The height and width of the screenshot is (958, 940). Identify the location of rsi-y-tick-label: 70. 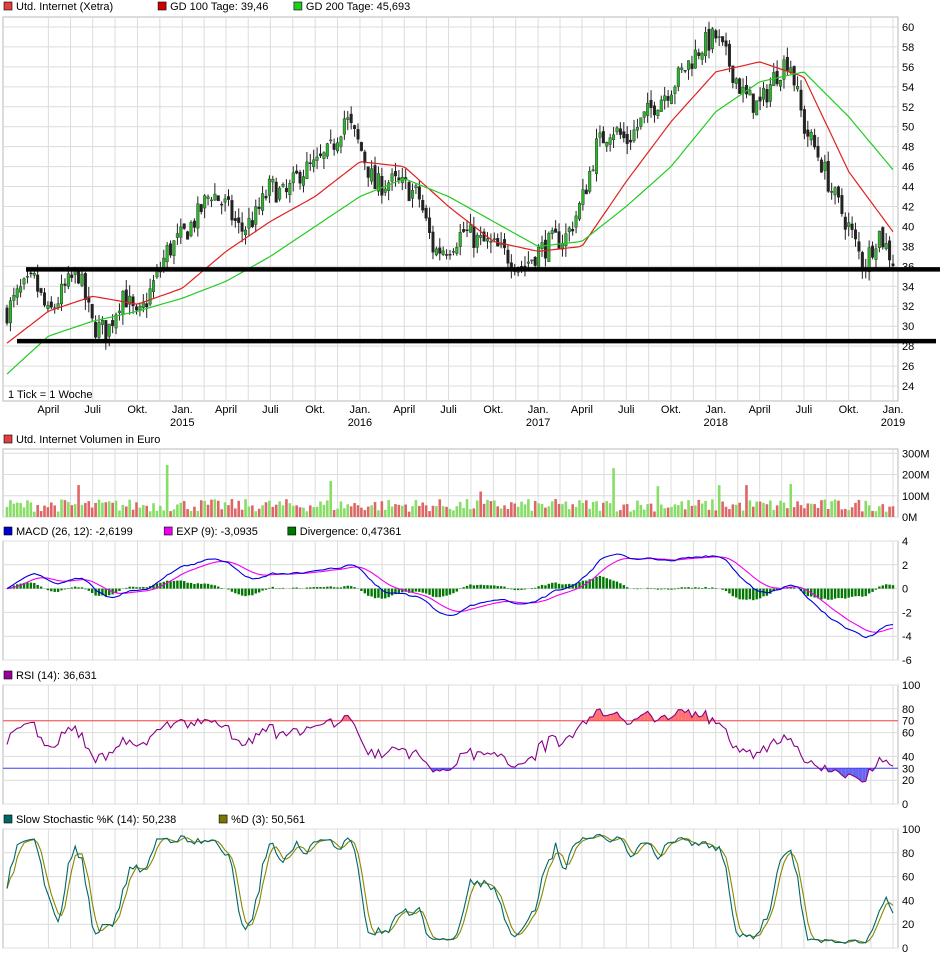
(908, 722).